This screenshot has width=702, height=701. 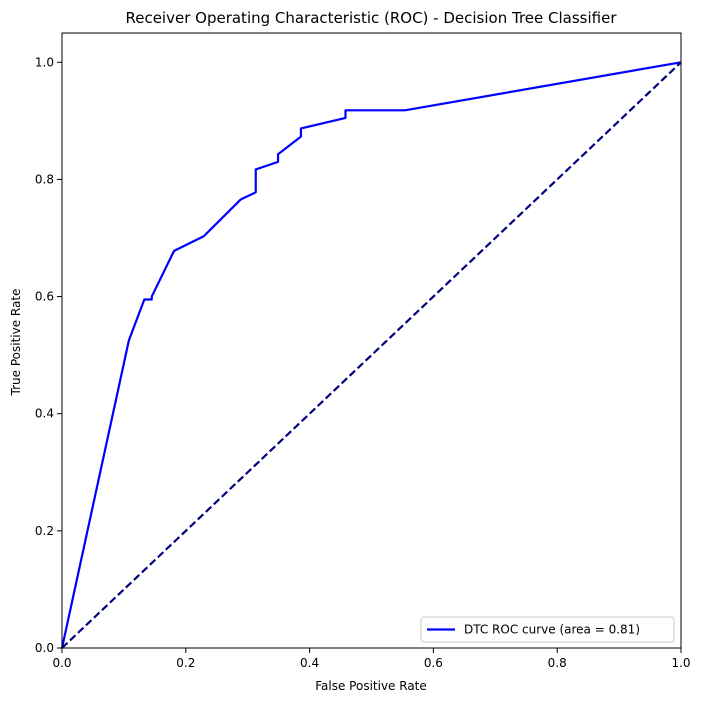 I want to click on legend: DTC ROC curve (area = 0.81), so click(x=547, y=629).